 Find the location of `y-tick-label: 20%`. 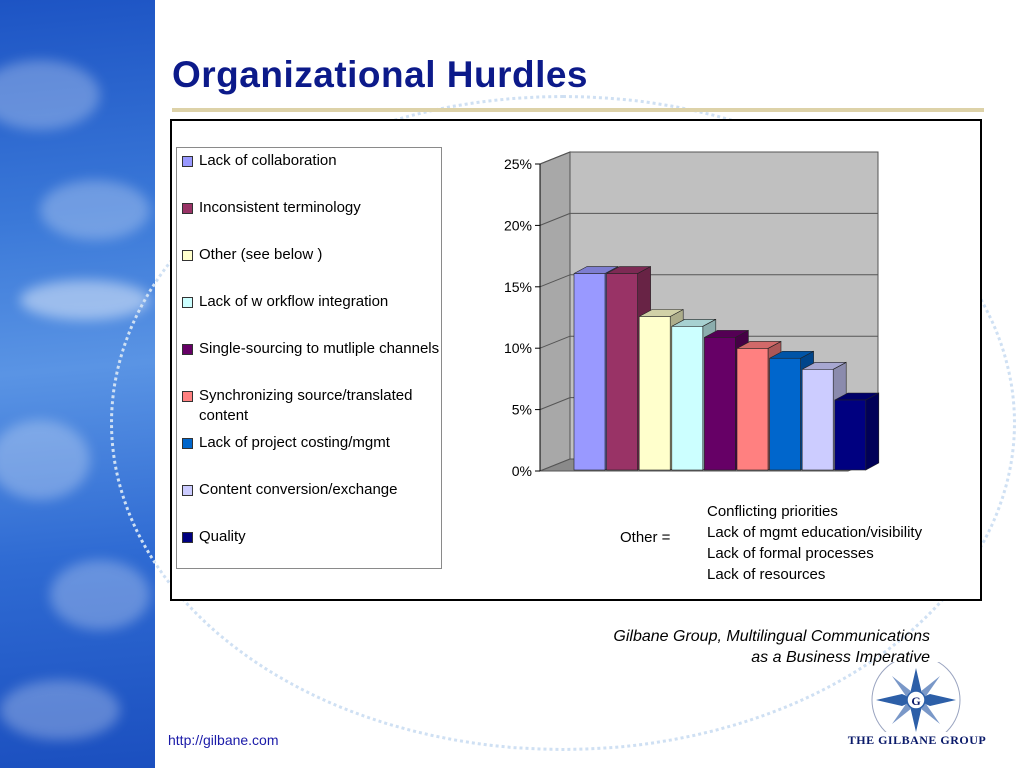

y-tick-label: 20% is located at coordinates (518, 225).